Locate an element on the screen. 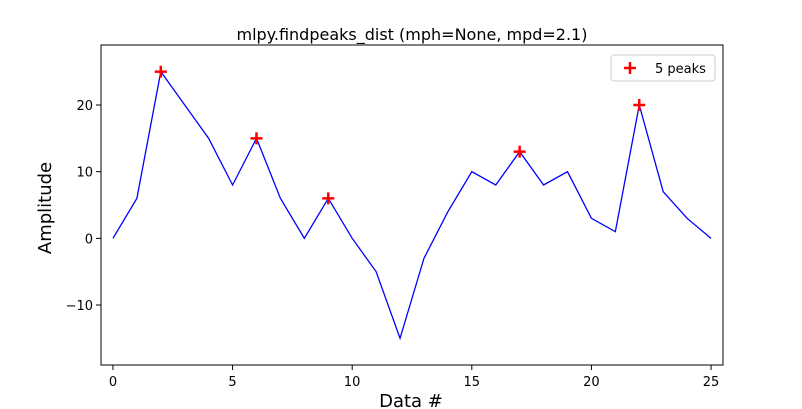  legend-box is located at coordinates (663, 68).